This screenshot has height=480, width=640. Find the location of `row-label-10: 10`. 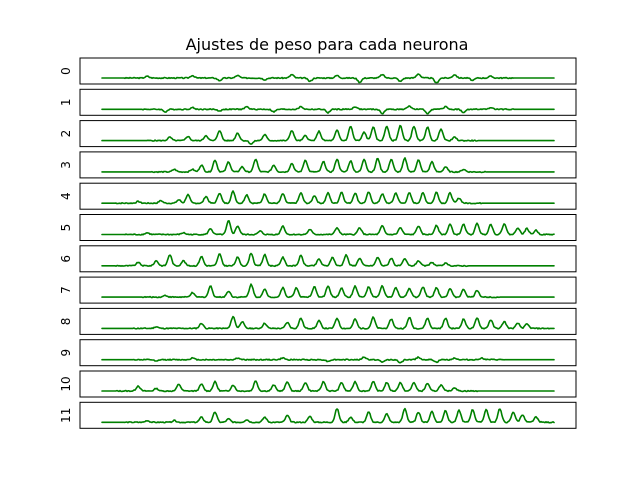

row-label-10: 10 is located at coordinates (66, 383).